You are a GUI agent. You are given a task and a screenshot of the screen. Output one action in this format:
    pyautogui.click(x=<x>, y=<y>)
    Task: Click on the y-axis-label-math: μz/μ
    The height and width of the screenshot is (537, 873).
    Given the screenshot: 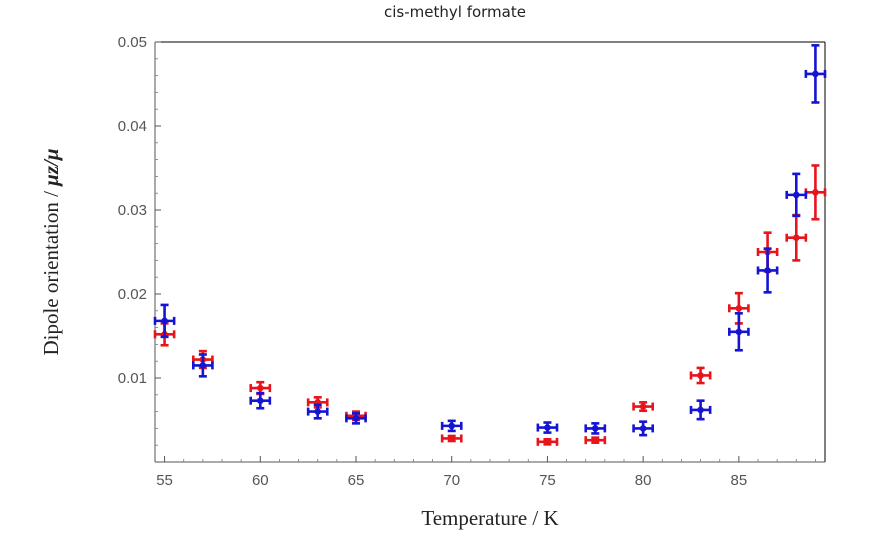 What is the action you would take?
    pyautogui.click(x=51, y=167)
    